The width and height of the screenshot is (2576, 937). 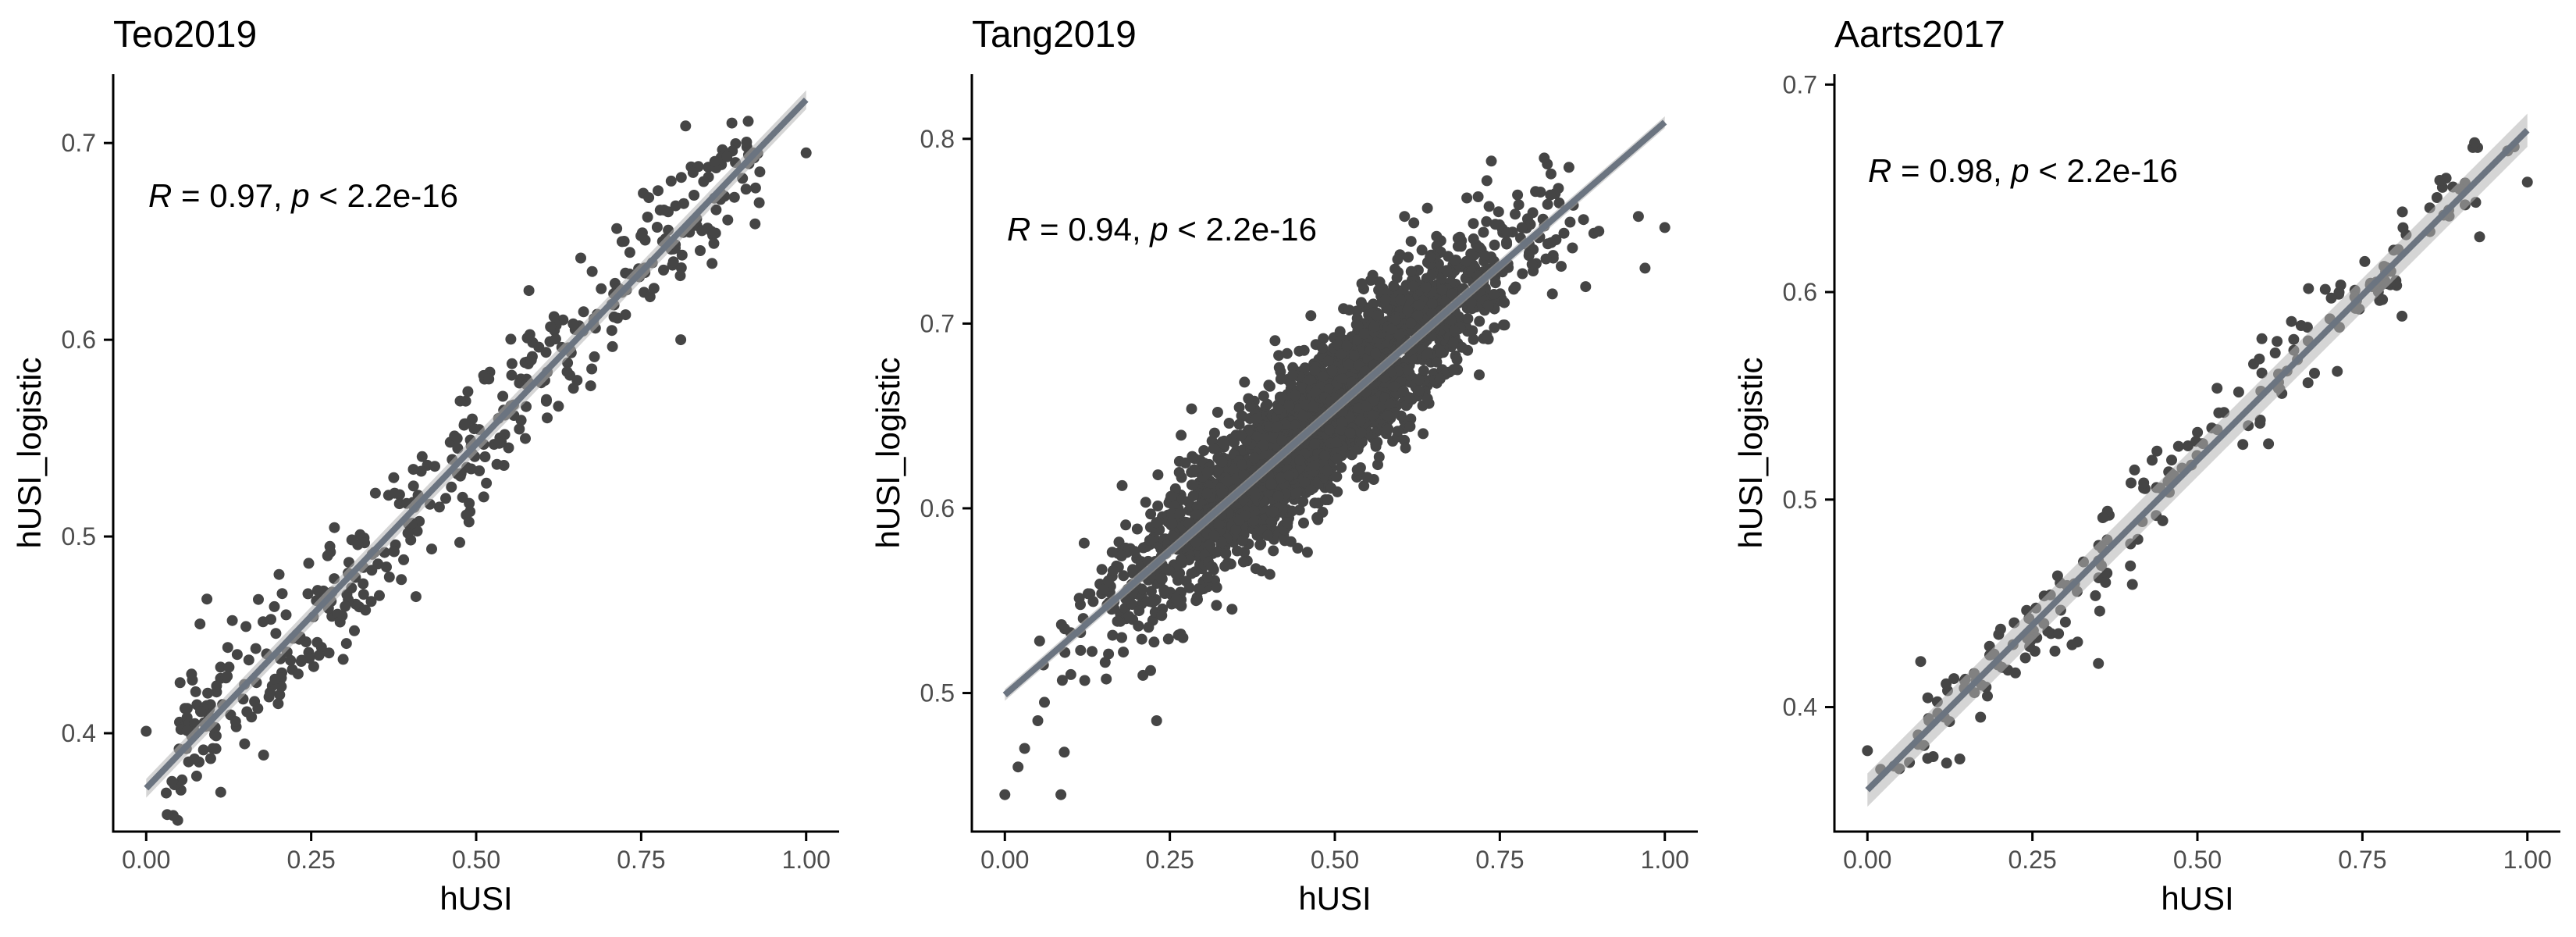 What do you see at coordinates (1499, 860) in the screenshot?
I see `x-tick-label: 0.75` at bounding box center [1499, 860].